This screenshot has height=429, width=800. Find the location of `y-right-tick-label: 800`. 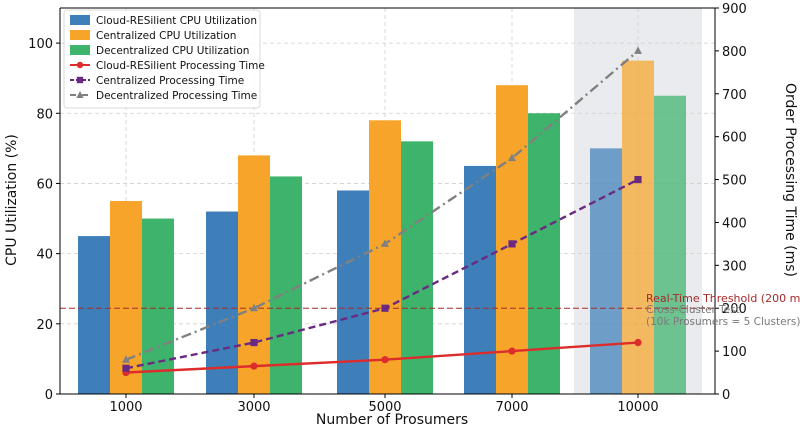

y-right-tick-label: 800 is located at coordinates (734, 52).